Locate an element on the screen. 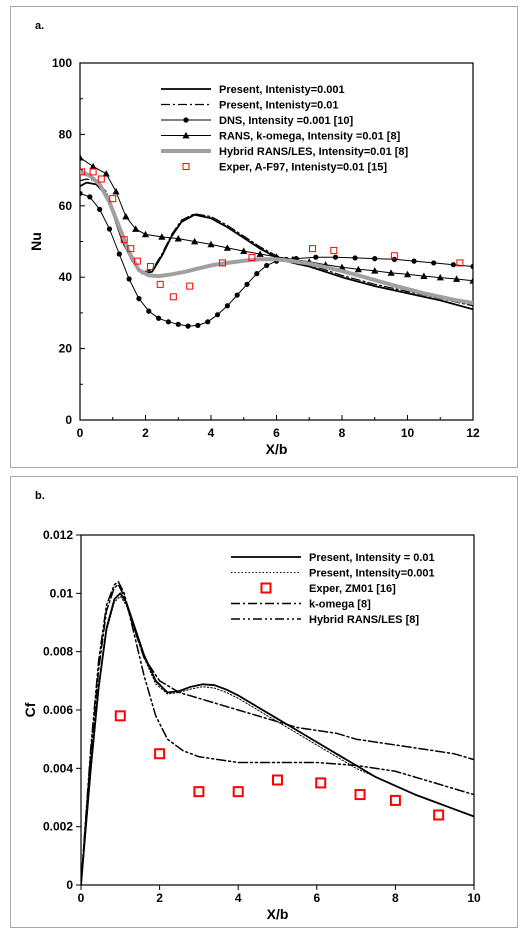 This screenshot has width=524, height=931. y-tick-label: 100 is located at coordinates (62, 63).